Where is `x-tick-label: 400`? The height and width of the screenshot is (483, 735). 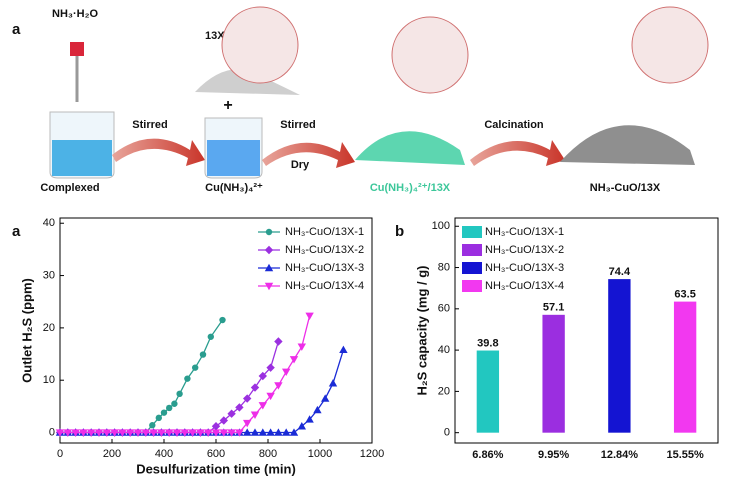
x-tick-label: 400 is located at coordinates (164, 454).